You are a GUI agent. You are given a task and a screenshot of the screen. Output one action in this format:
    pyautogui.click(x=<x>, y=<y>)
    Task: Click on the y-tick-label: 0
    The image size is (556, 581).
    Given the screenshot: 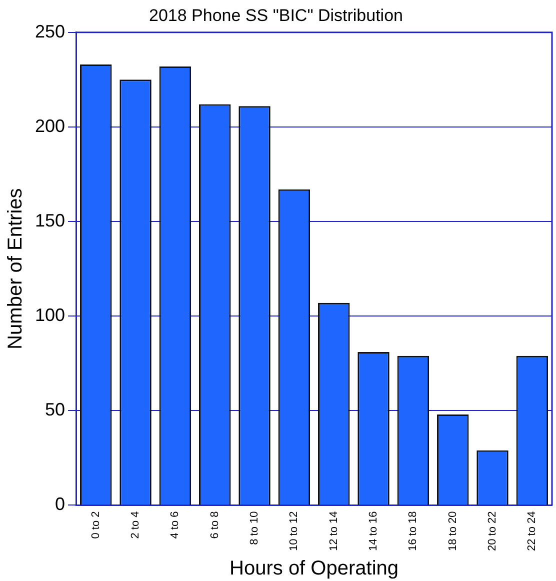 What is the action you would take?
    pyautogui.click(x=60, y=504)
    